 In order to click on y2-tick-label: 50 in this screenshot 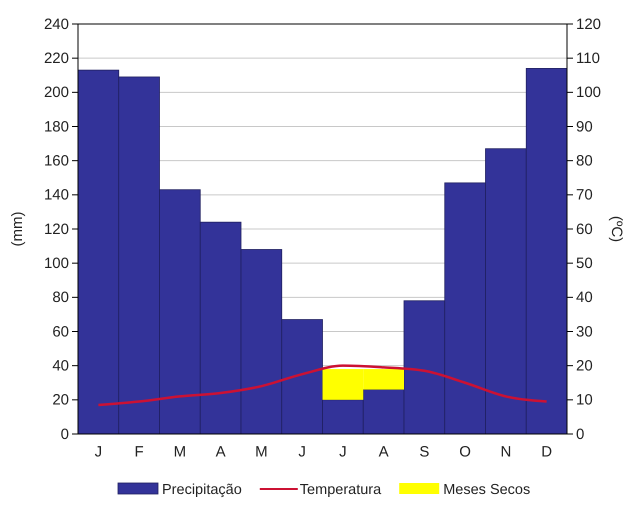, I will do `click(584, 263)`.